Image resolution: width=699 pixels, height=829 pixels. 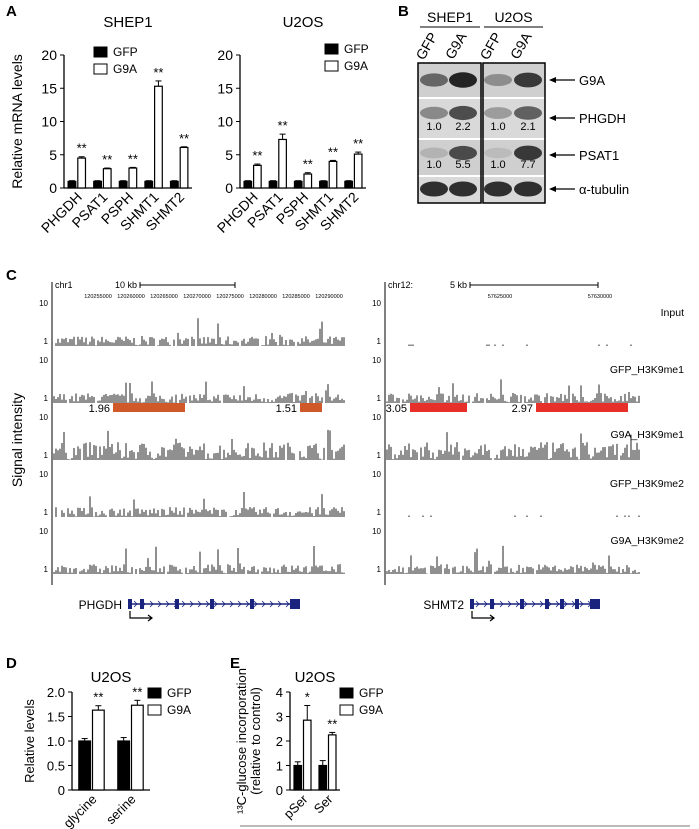 I want to click on blot-group: U2OS, so click(x=513, y=17).